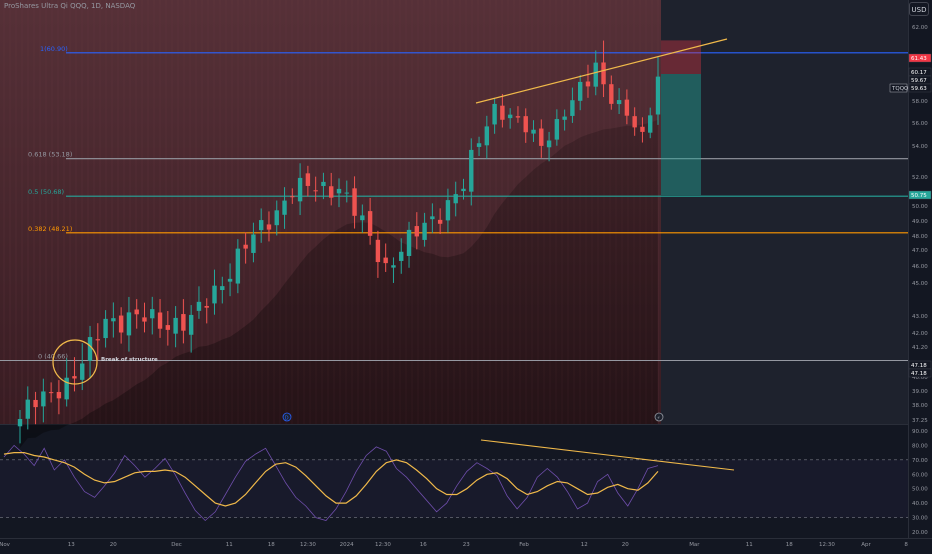  I want to click on time-tick-label: 8, so click(906, 545).